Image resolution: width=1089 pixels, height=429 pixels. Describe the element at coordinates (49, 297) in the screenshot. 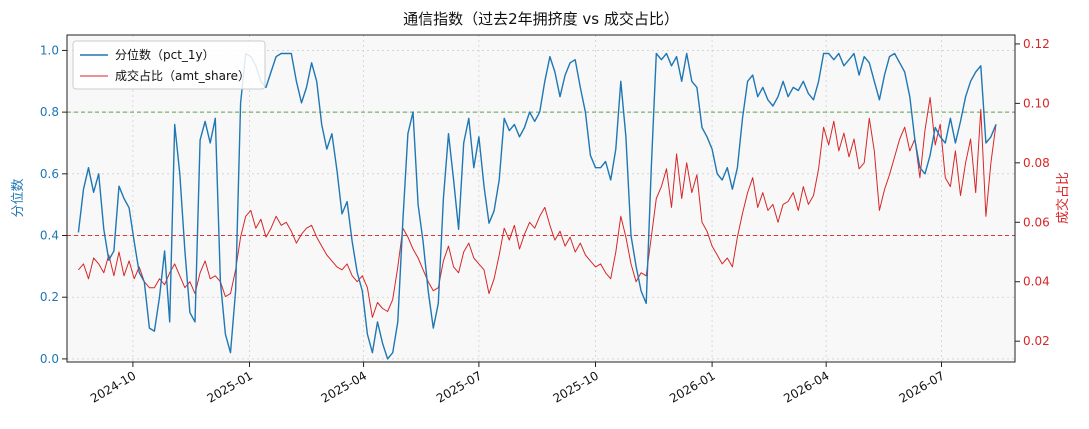

I see `y-left-tick-label: 0.2` at that location.